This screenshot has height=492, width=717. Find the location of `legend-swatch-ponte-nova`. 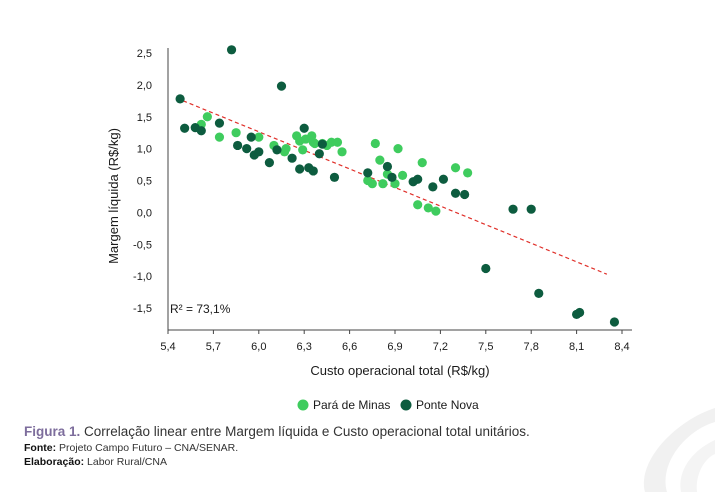

legend-swatch-ponte-nova is located at coordinates (406, 405).